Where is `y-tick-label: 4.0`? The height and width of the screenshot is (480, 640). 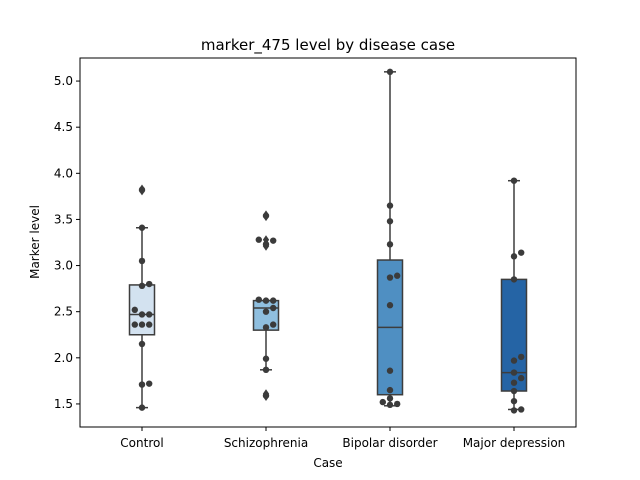
y-tick-label: 4.0 is located at coordinates (63, 173).